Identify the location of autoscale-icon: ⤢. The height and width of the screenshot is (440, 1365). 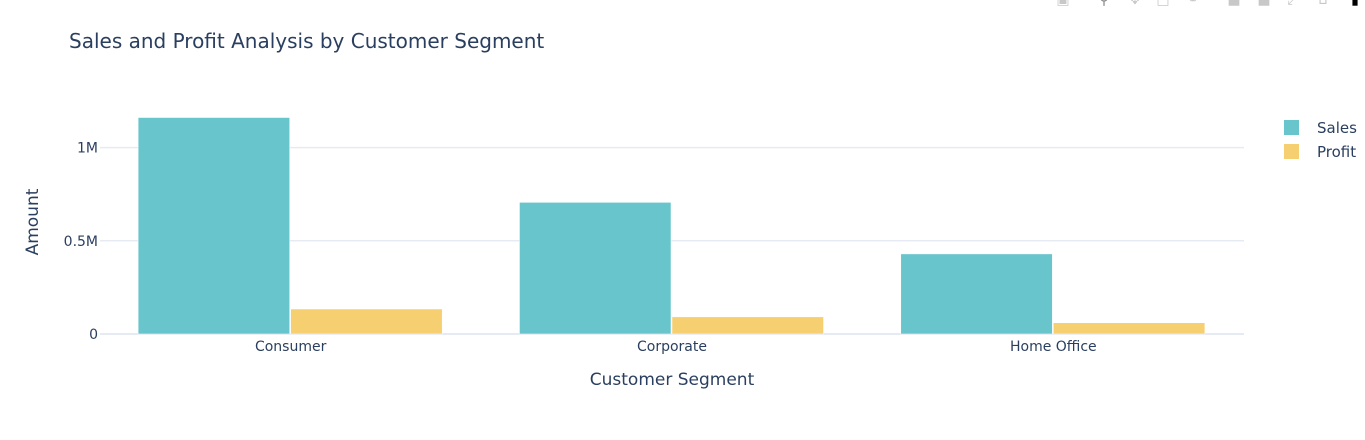
(1293, 4).